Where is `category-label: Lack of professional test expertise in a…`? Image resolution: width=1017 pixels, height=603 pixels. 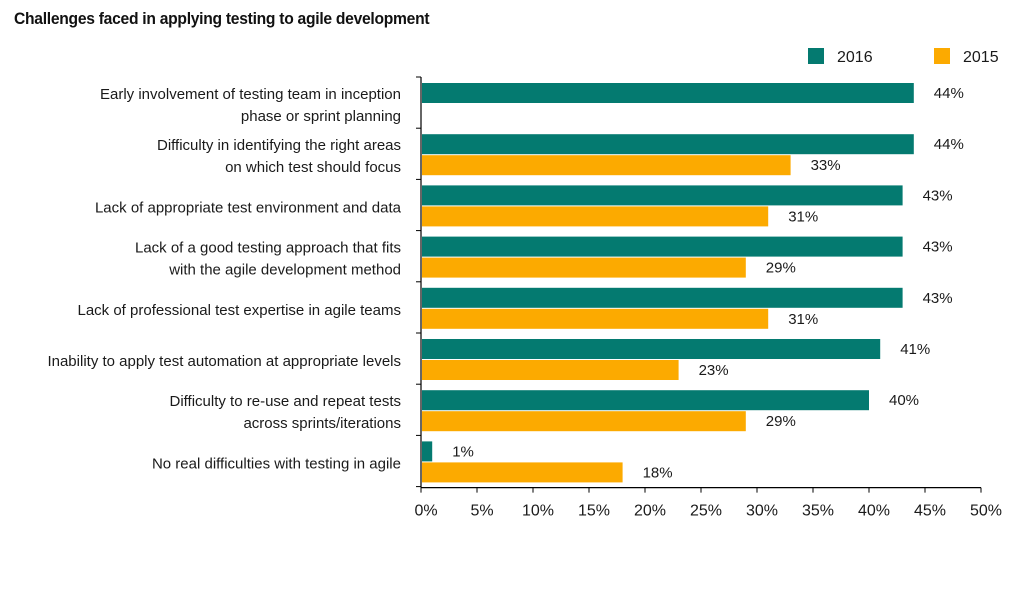 category-label: Lack of professional test expertise in a… is located at coordinates (239, 310).